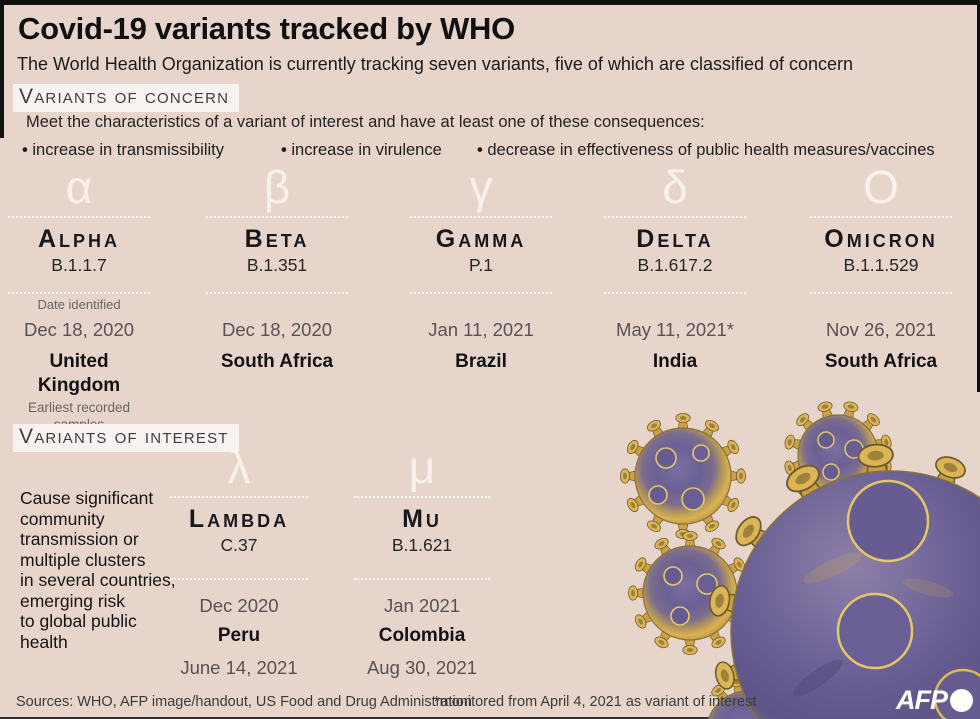  Describe the element at coordinates (481, 329) in the screenshot. I see `variant-date: Jan 11, 2021` at that location.